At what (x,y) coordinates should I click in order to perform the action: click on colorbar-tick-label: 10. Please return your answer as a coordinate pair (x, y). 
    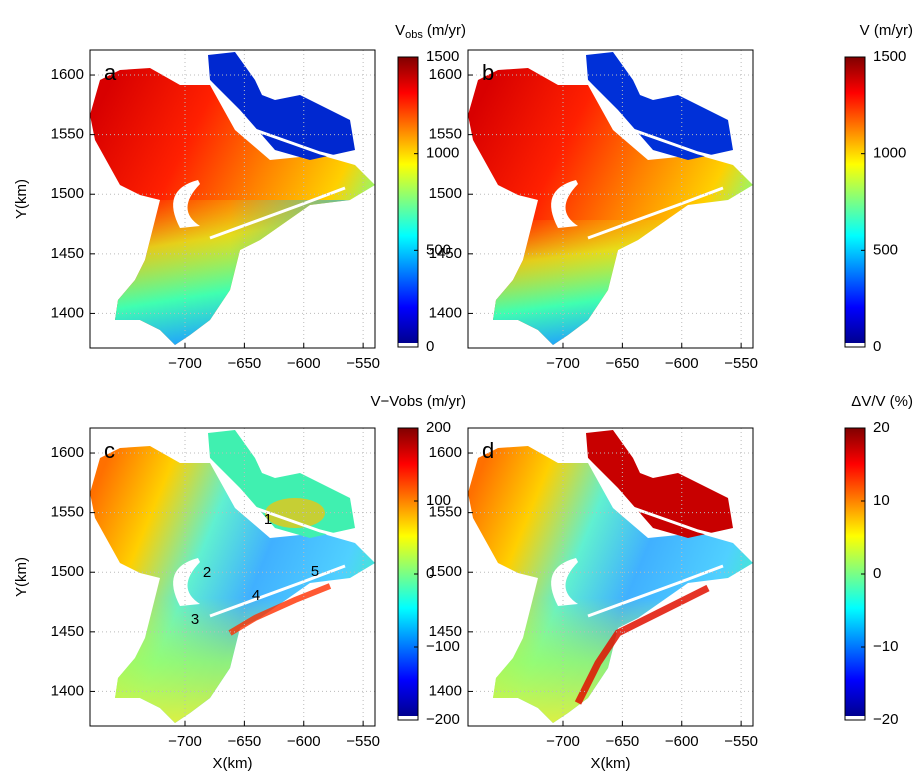
    Looking at the image, I should click on (881, 500).